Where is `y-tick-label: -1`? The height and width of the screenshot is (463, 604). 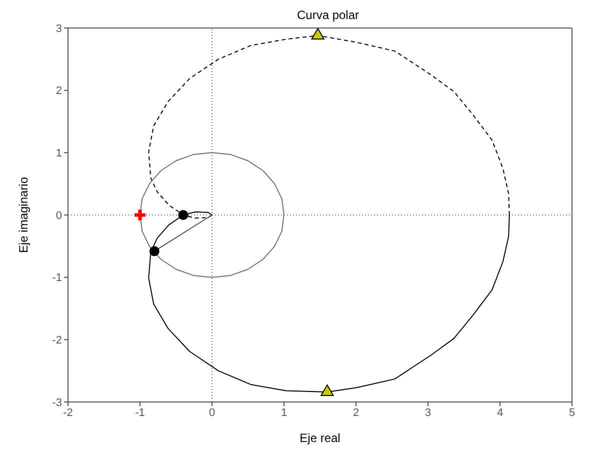 y-tick-label: -1 is located at coordinates (57, 278).